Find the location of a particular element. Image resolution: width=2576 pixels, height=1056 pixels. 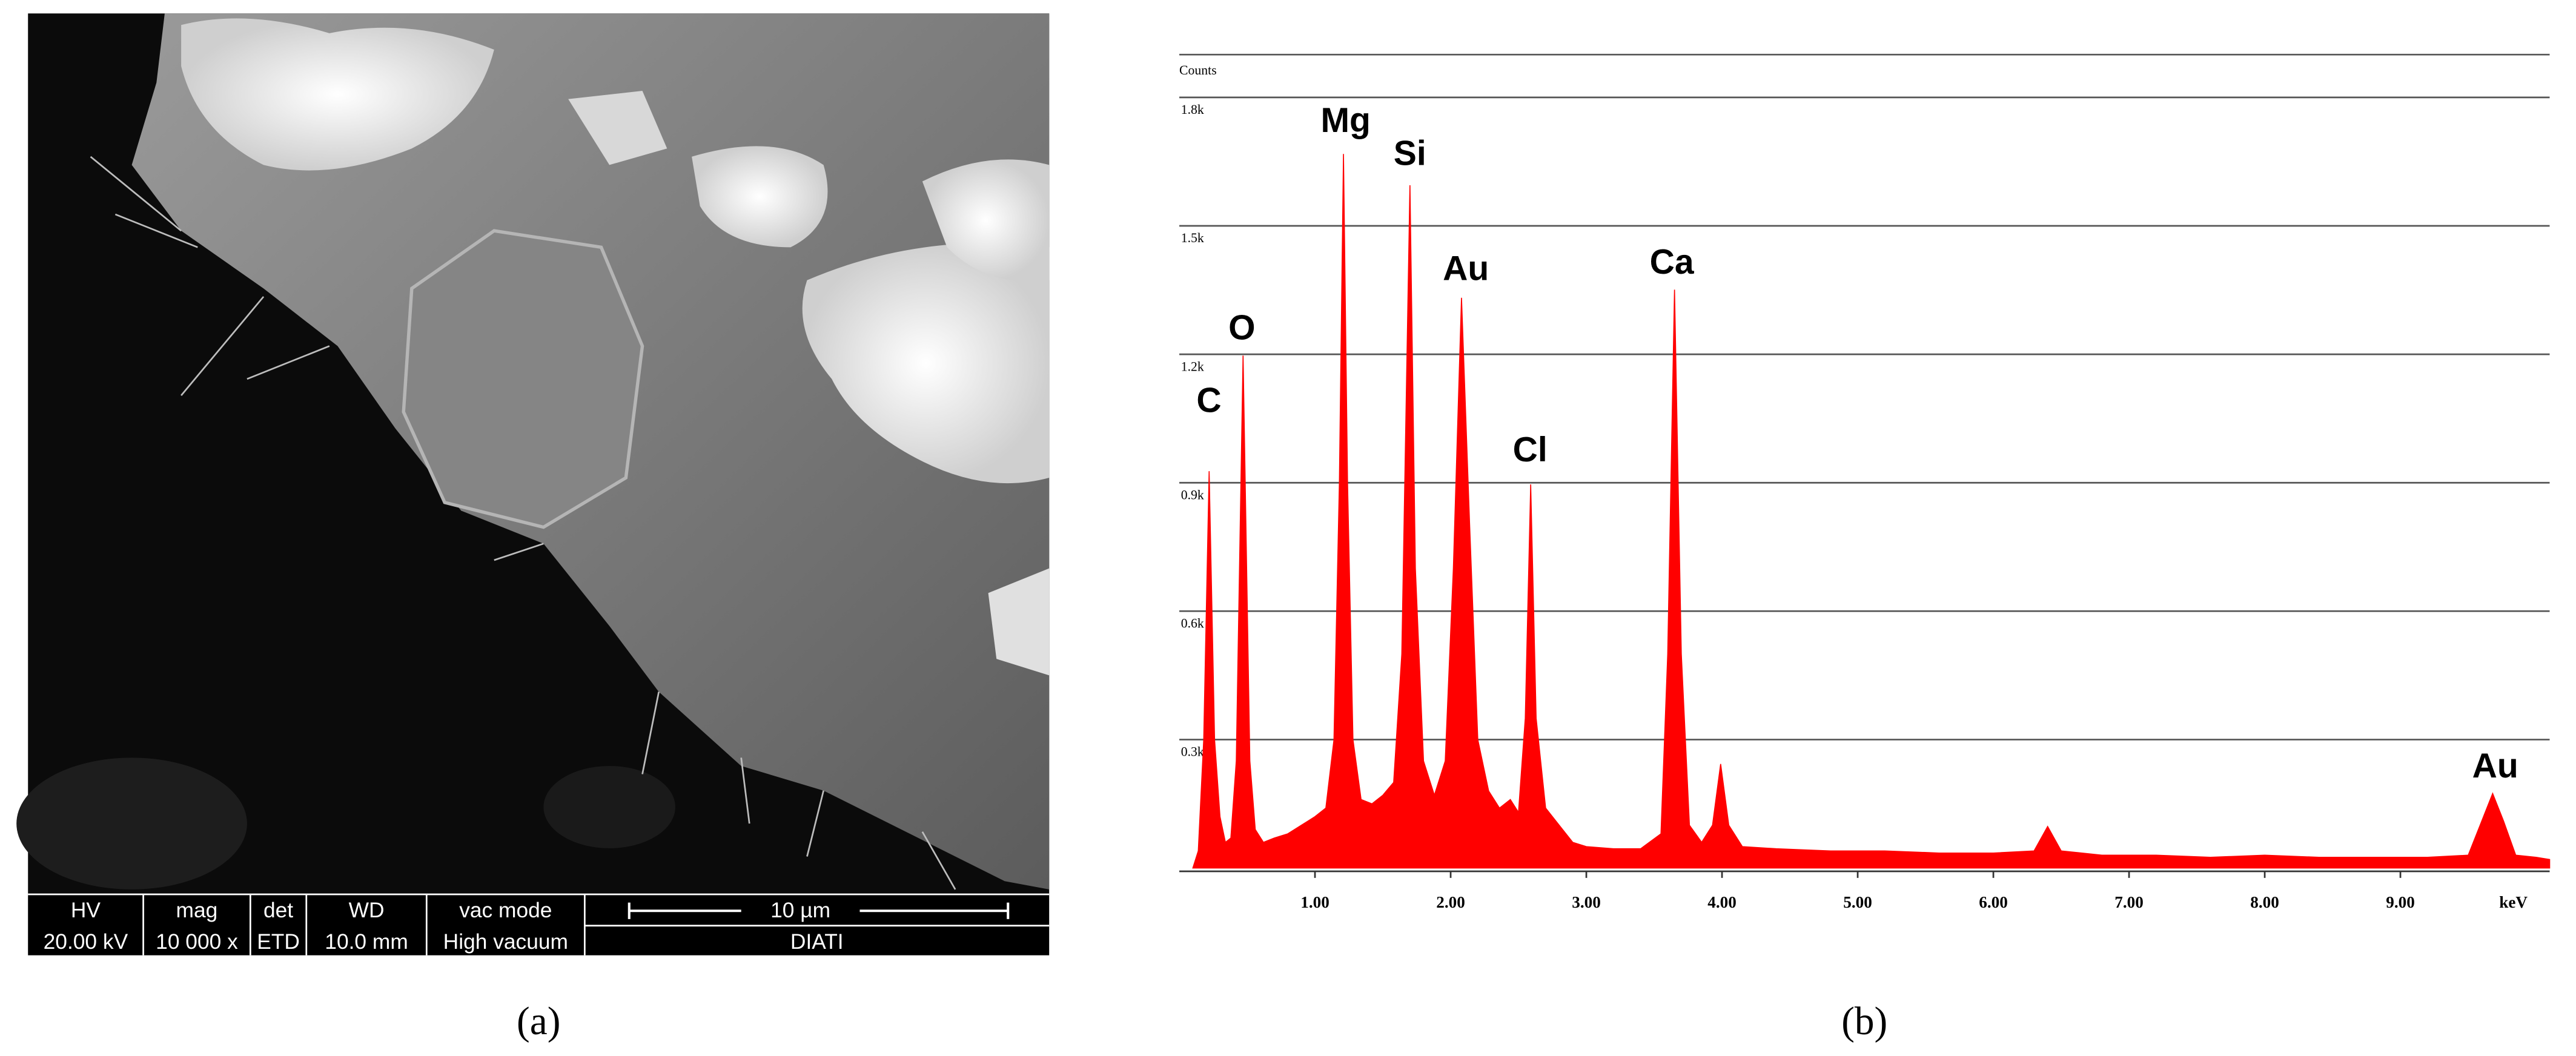

peak-label: Cl is located at coordinates (1530, 450).